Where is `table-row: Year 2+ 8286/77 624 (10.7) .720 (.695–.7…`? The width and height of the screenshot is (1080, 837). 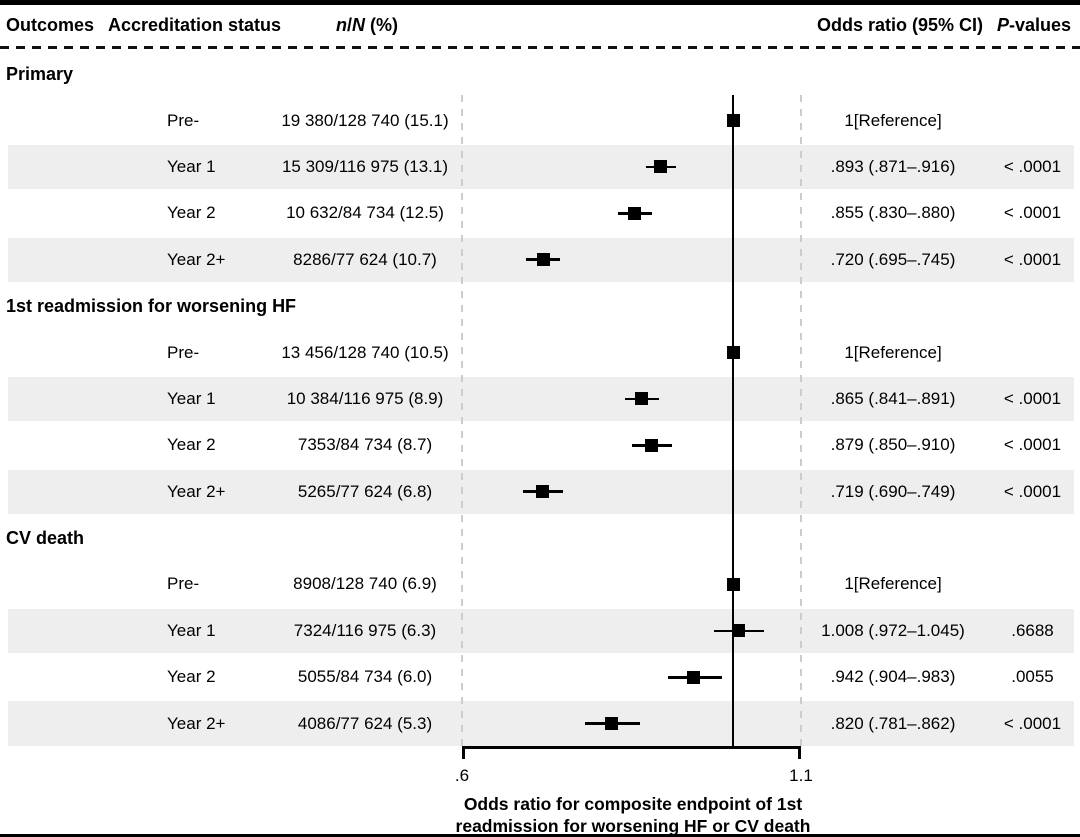
table-row: Year 2+ 8286/77 624 (10.7) .720 (.695–.7… is located at coordinates (540, 260).